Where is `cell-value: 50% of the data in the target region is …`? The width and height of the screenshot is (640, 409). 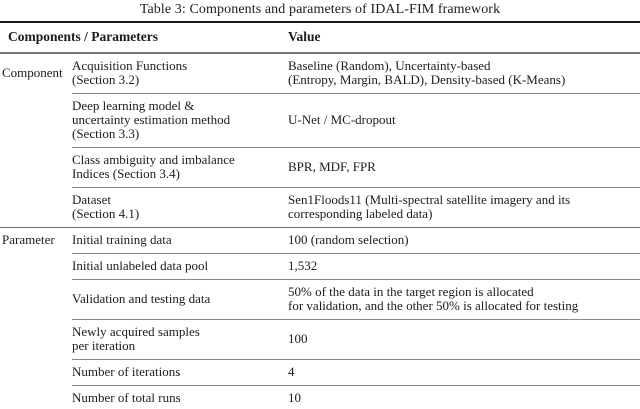 cell-value: 50% of the data in the target region is … is located at coordinates (464, 299).